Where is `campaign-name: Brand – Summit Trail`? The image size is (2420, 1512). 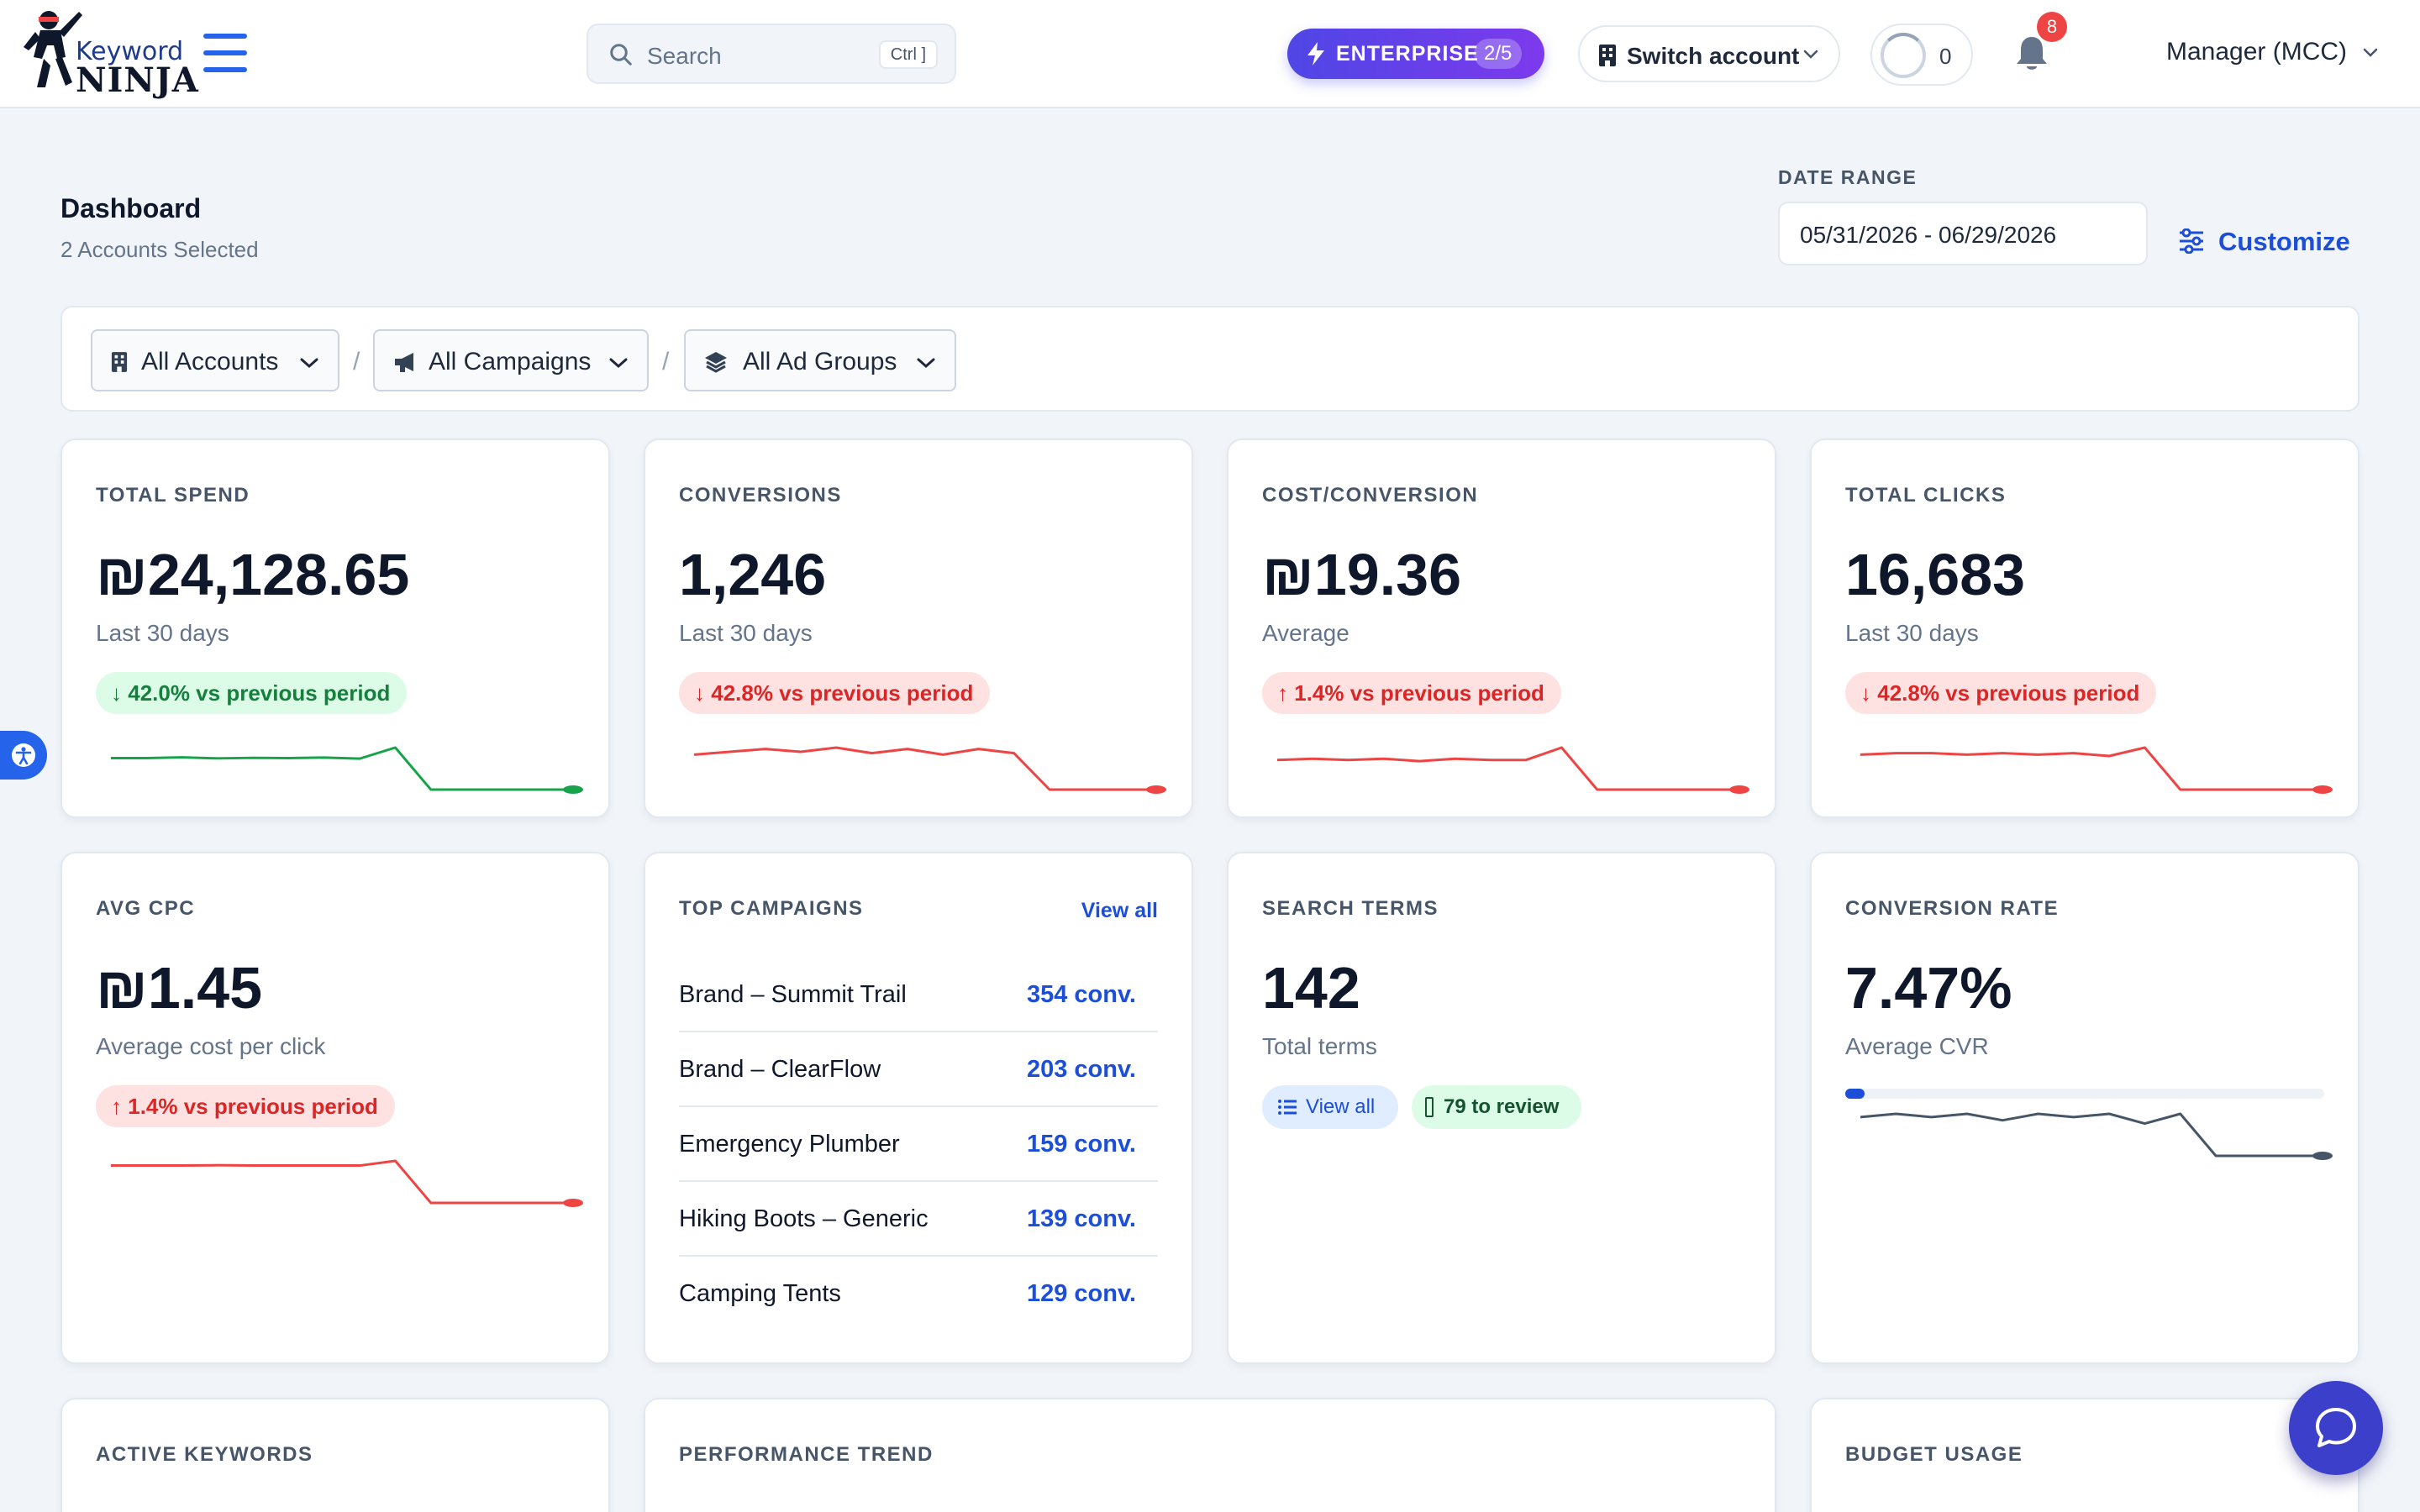 campaign-name: Brand – Summit Trail is located at coordinates (793, 994).